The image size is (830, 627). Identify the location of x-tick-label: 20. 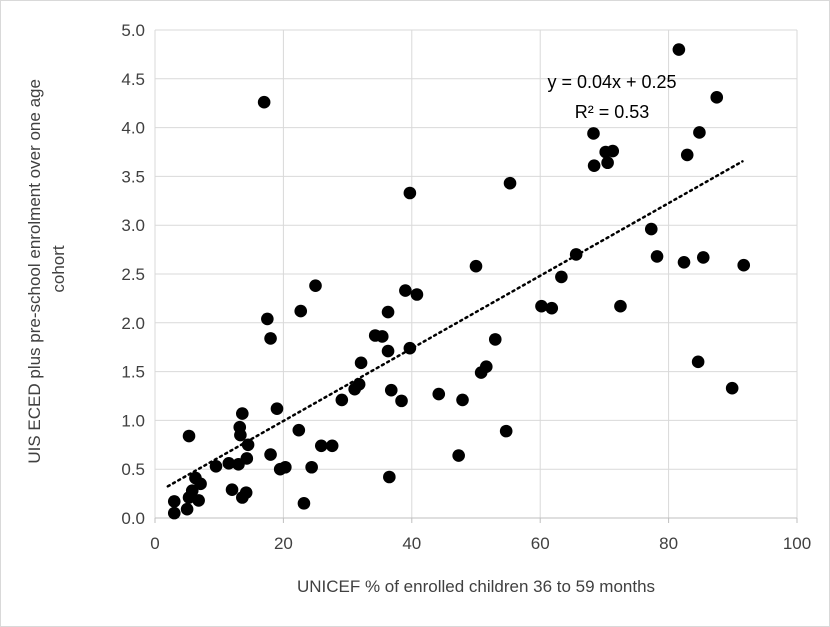
(283, 543).